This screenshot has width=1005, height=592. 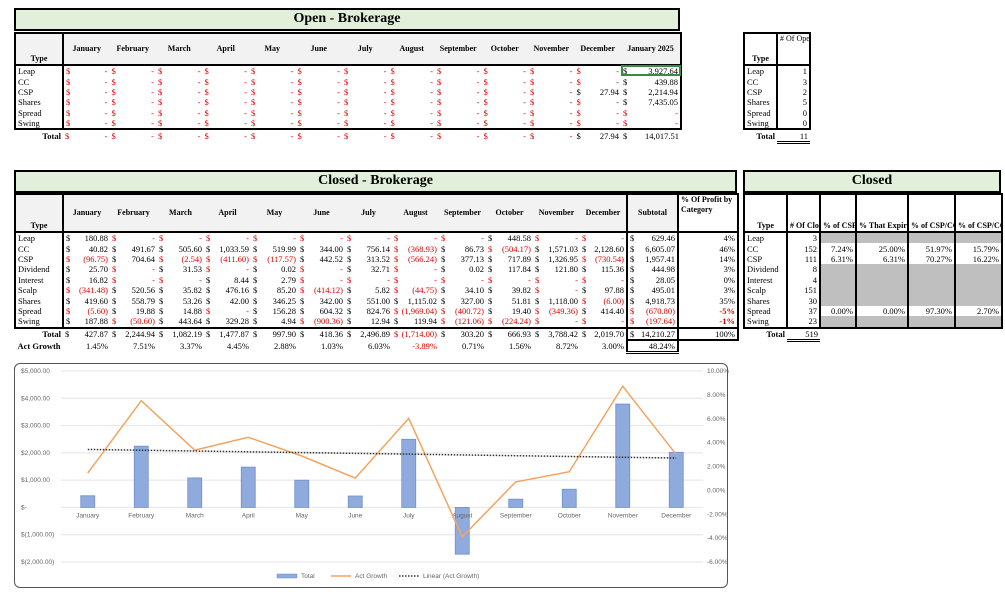 What do you see at coordinates (462, 248) in the screenshot?
I see `value-cell: $86.73` at bounding box center [462, 248].